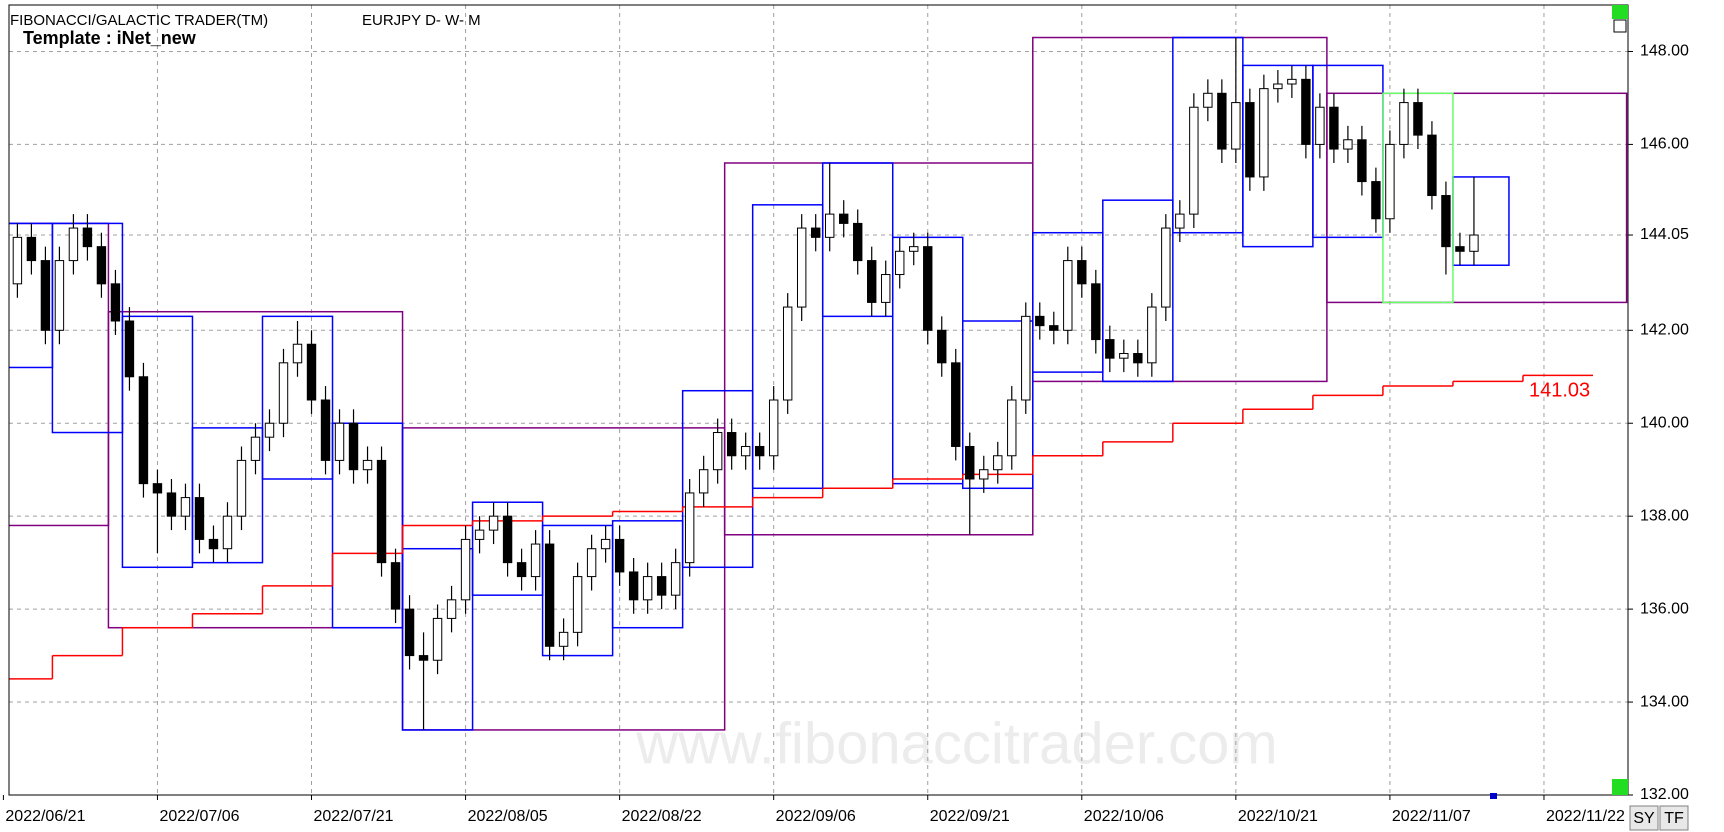  What do you see at coordinates (1664, 701) in the screenshot?
I see `y-tick-label: 134.00` at bounding box center [1664, 701].